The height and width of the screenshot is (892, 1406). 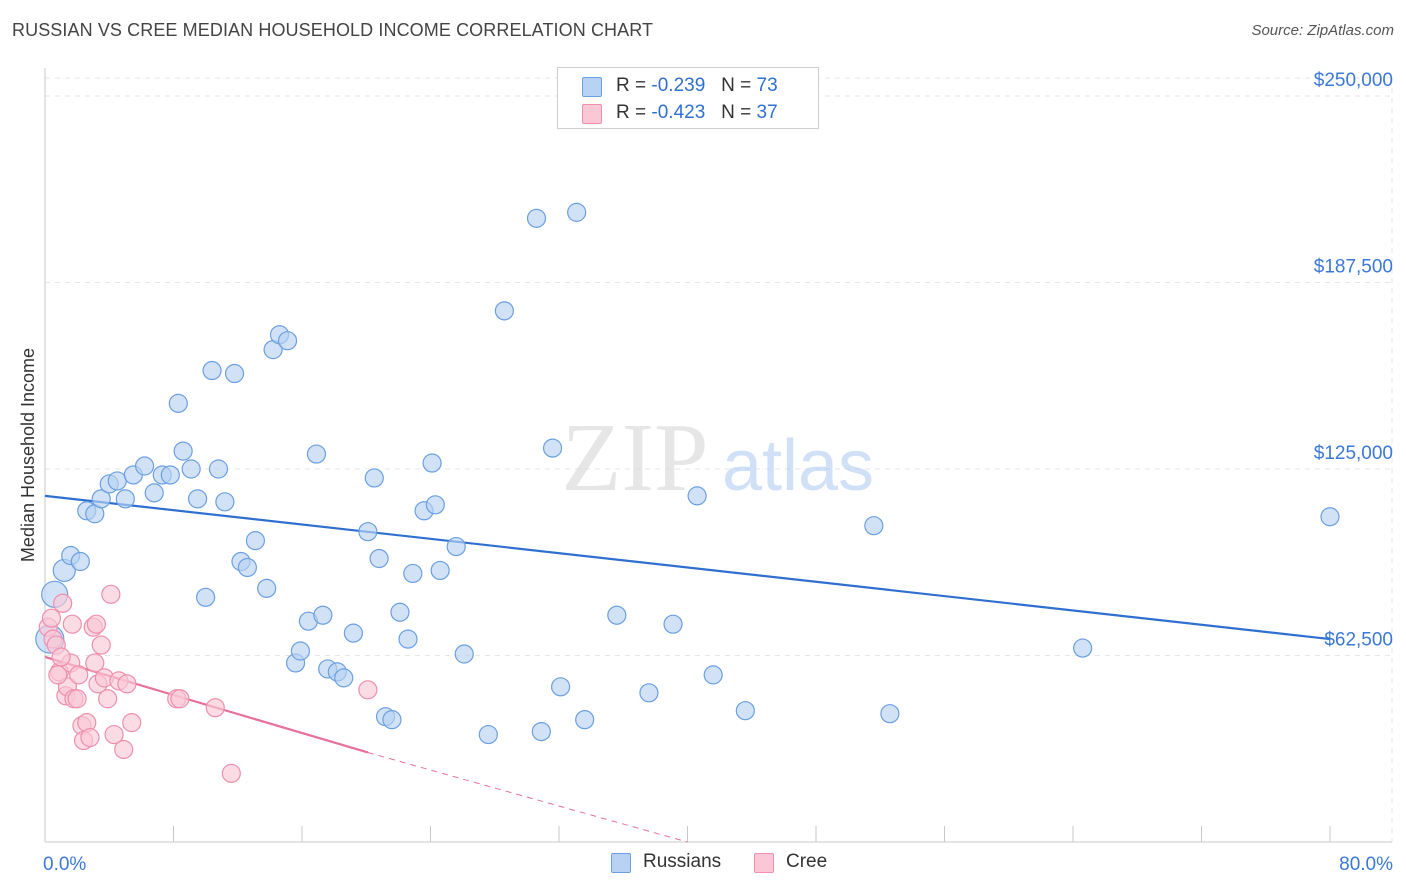 I want to click on y-tick-label: $62,500, so click(x=1358, y=640).